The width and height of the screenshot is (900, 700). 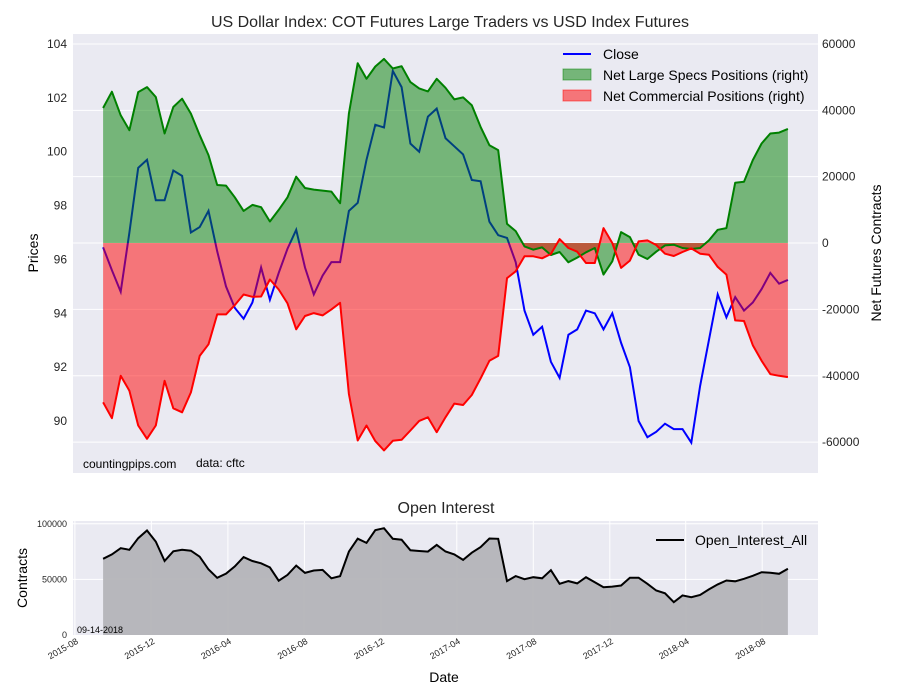 I want to click on x-tick-label: 2016-08, so click(x=293, y=648).